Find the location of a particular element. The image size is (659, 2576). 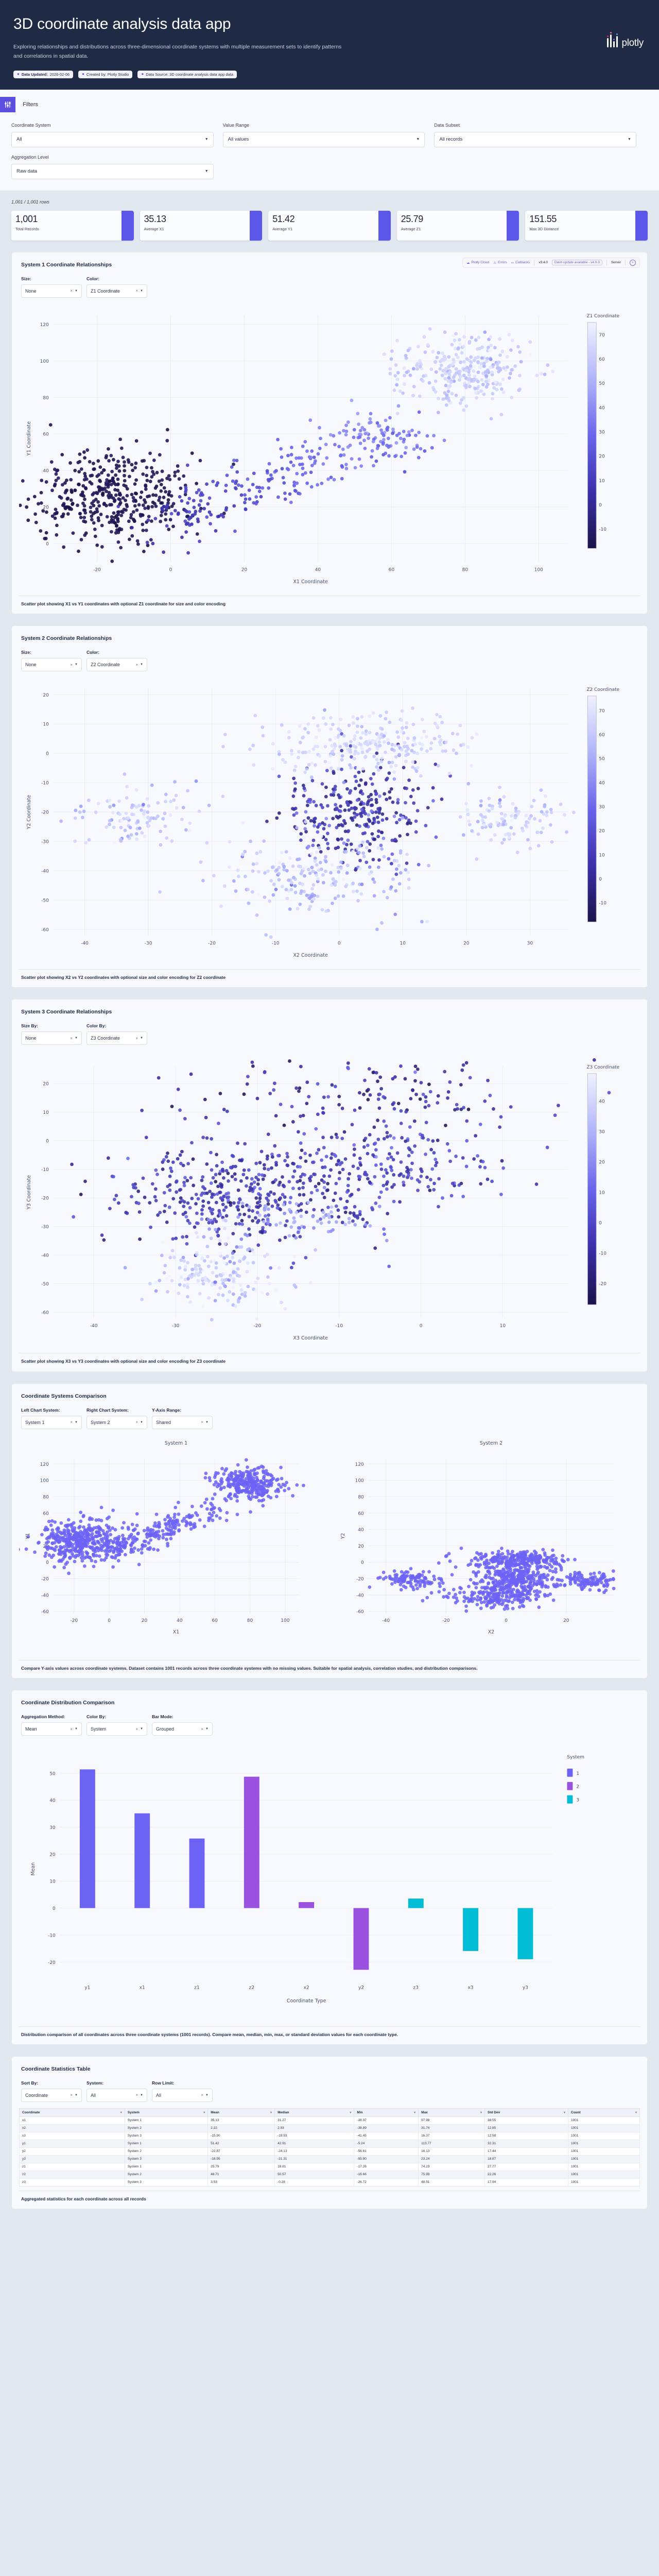

table-cell: 1001 is located at coordinates (603, 2151).